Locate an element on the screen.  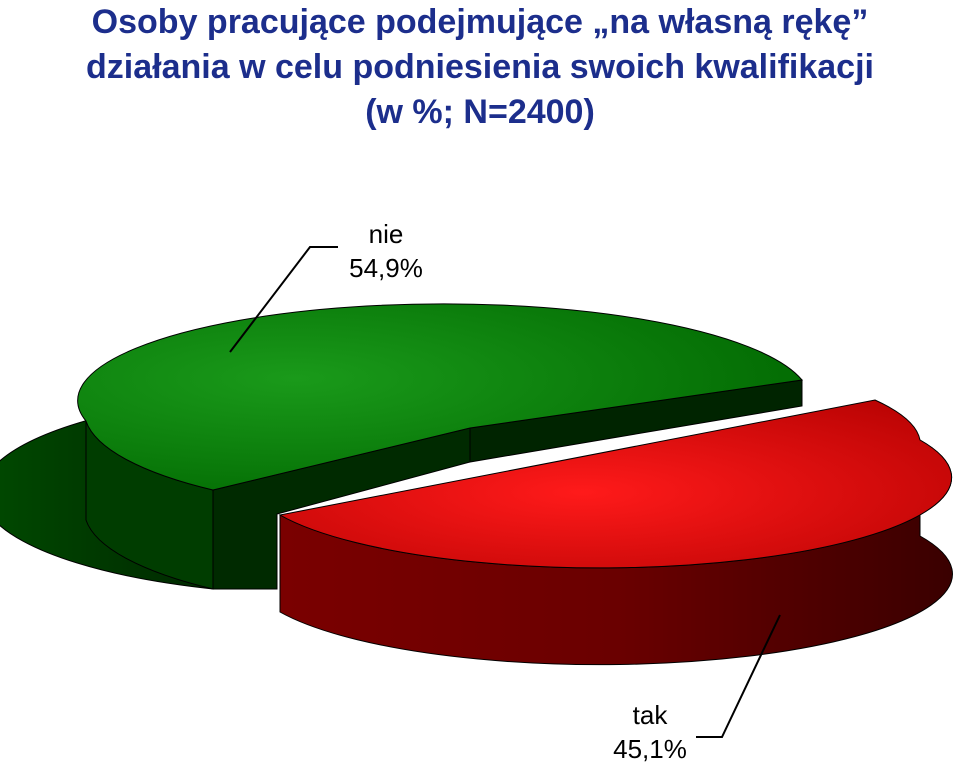
slice-value-tak: 45,1% is located at coordinates (650, 748).